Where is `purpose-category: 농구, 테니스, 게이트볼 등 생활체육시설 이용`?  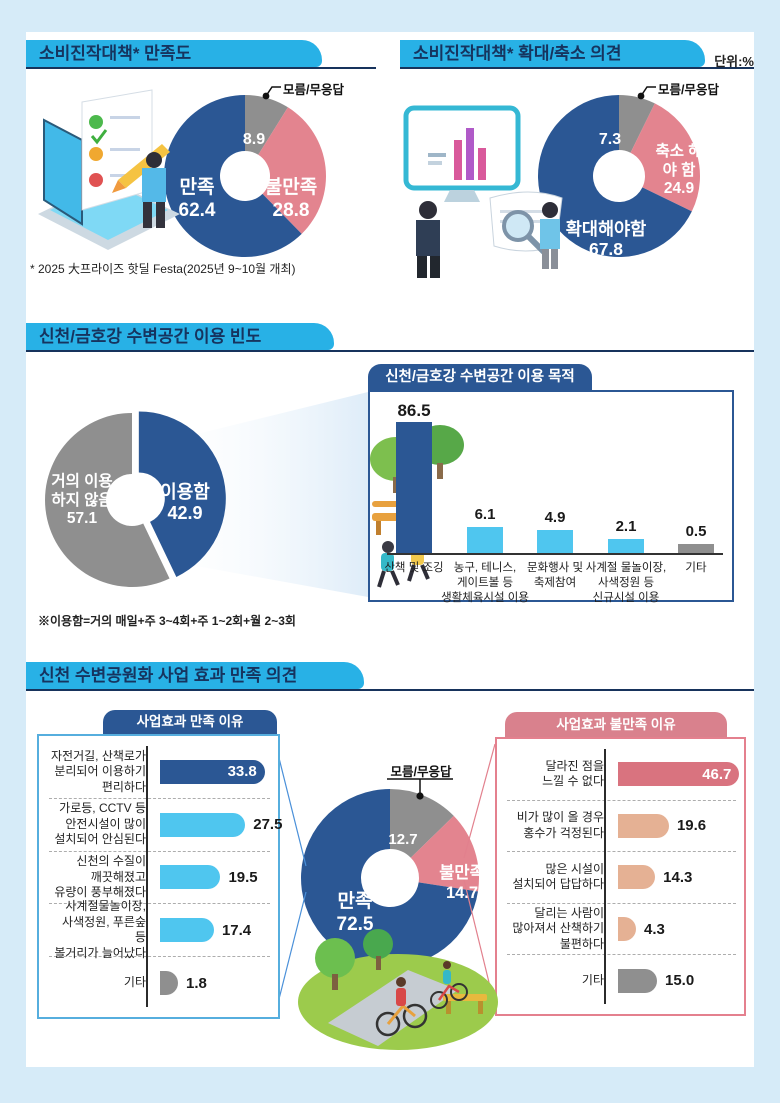 purpose-category: 농구, 테니스, 게이트볼 등 생활체육시설 이용 is located at coordinates (485, 583).